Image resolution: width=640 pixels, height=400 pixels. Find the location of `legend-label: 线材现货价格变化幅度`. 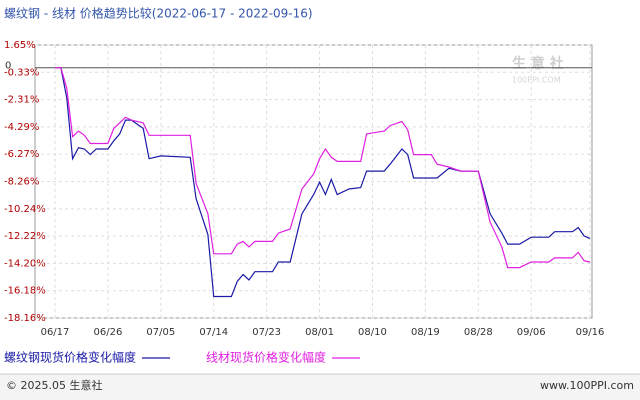

legend-label: 线材现货价格变化幅度 is located at coordinates (266, 357).